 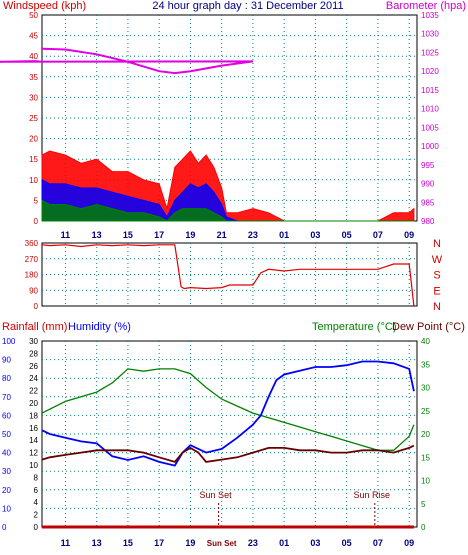 What do you see at coordinates (247, 6) in the screenshot?
I see `chart-title: 24 hour graph day : 31 December 2011` at bounding box center [247, 6].